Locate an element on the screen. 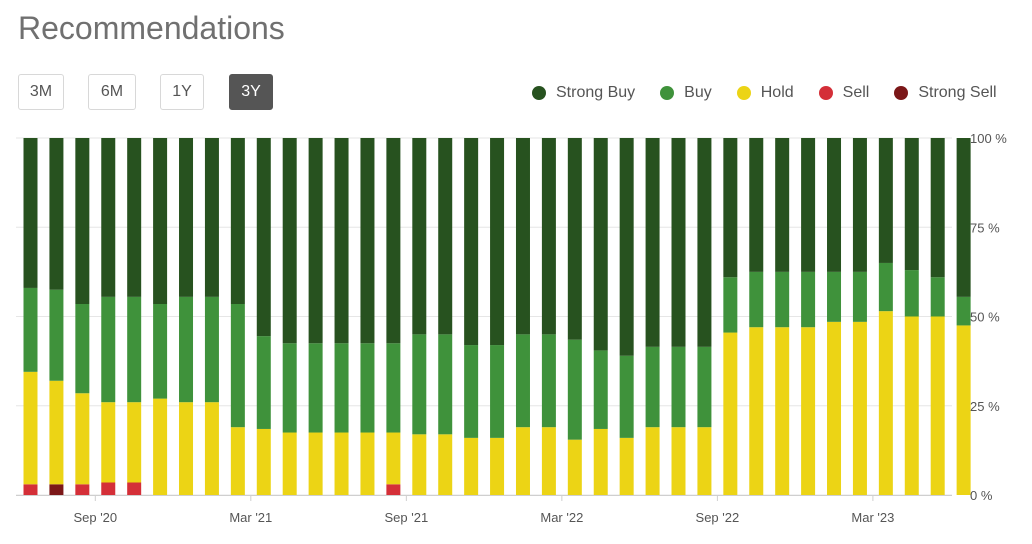  range-button-3y: 3Y is located at coordinates (251, 92).